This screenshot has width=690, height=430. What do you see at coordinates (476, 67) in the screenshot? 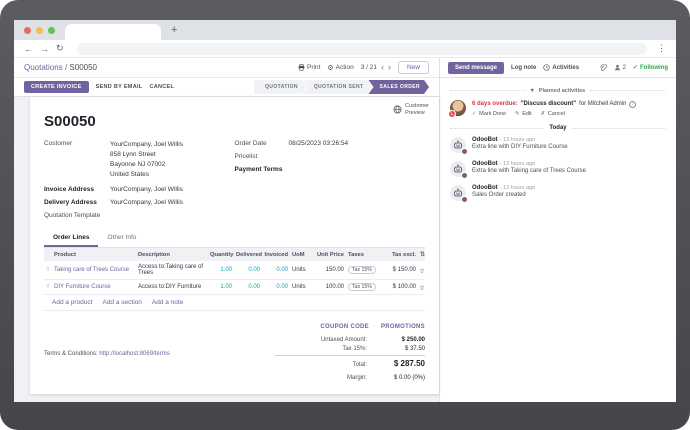
I see `send-message-button: Send message` at bounding box center [476, 67].